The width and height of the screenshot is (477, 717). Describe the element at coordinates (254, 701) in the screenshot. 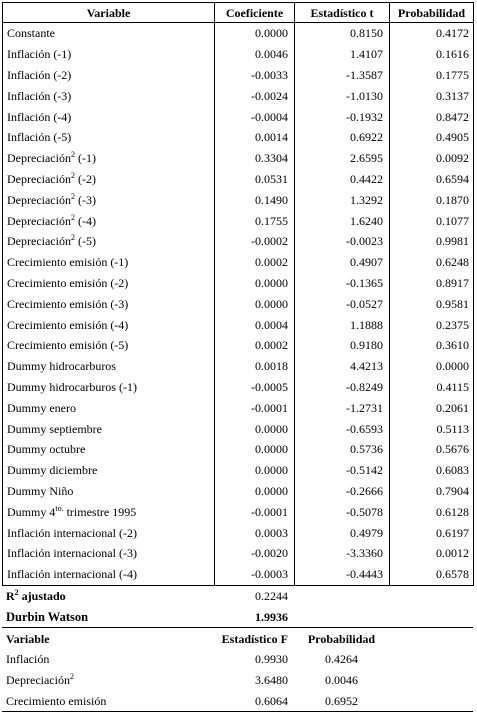

I see `f-stat-cell: 0.6064` at that location.